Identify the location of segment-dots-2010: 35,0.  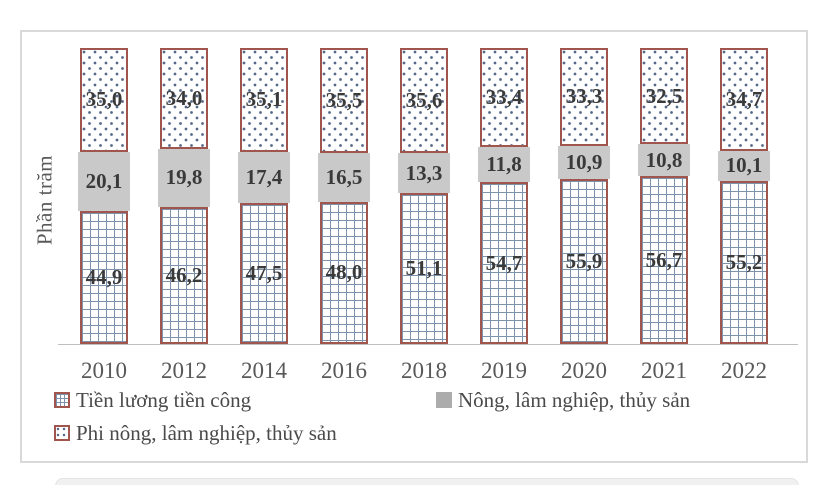
(104, 100).